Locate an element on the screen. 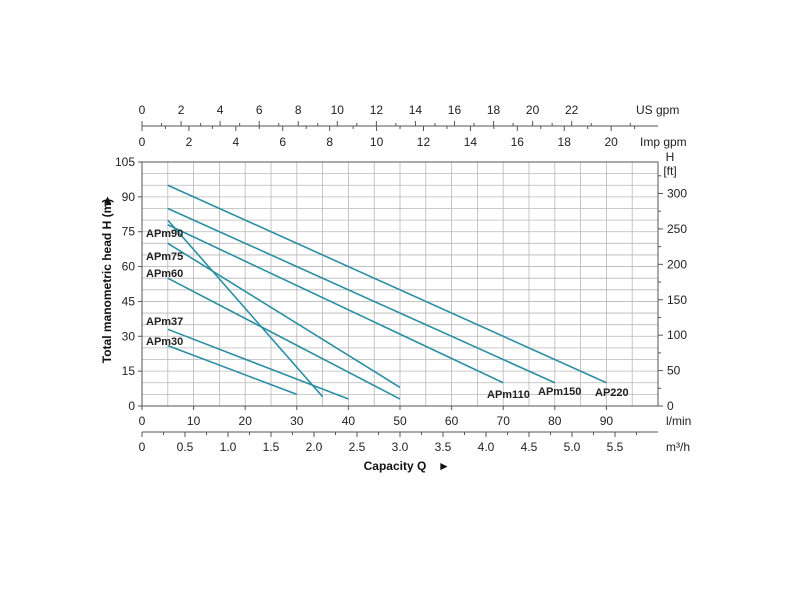 The width and height of the screenshot is (800, 600). us-gpm-tick-label: 0 is located at coordinates (142, 110).